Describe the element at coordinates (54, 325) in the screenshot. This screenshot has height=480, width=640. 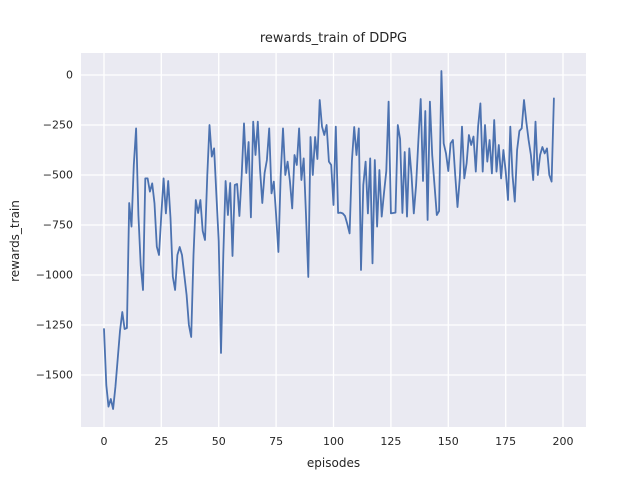
I see `y-tick-label: −1250` at that location.